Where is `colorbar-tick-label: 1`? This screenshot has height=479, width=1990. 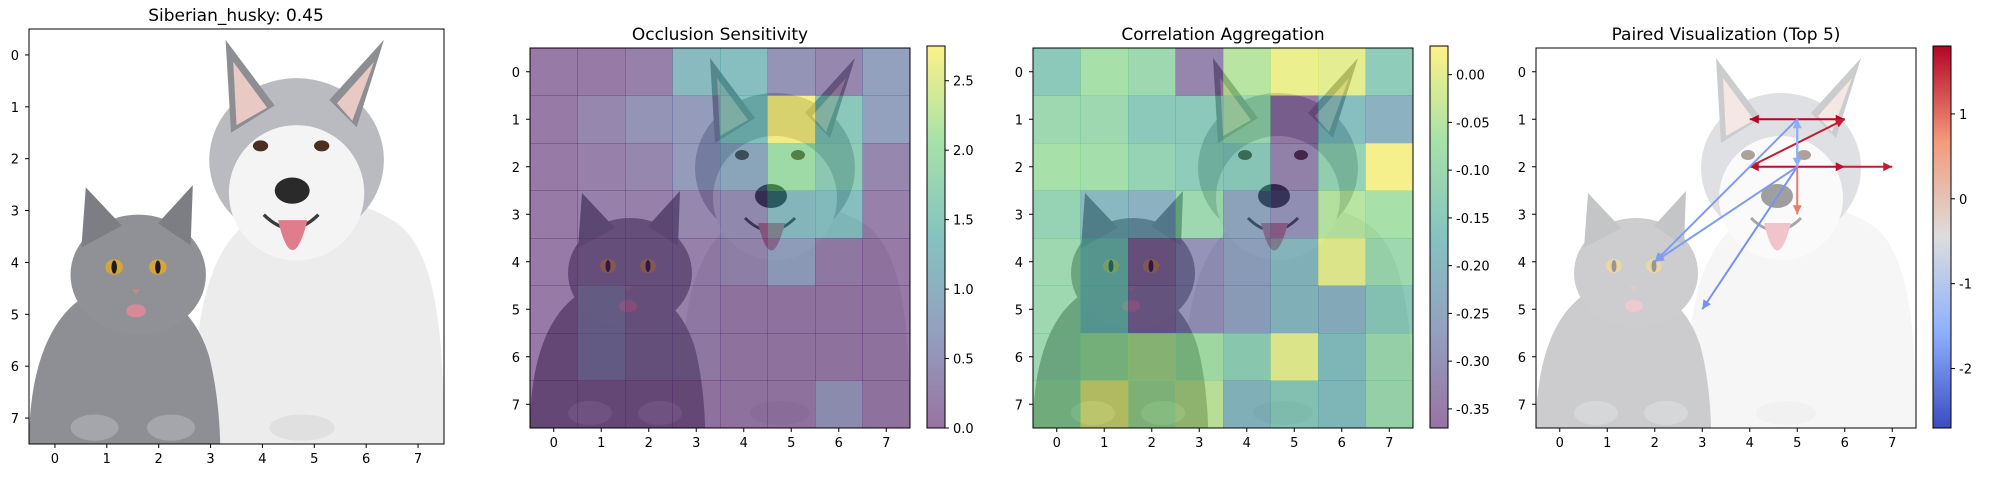 colorbar-tick-label: 1 is located at coordinates (1963, 115).